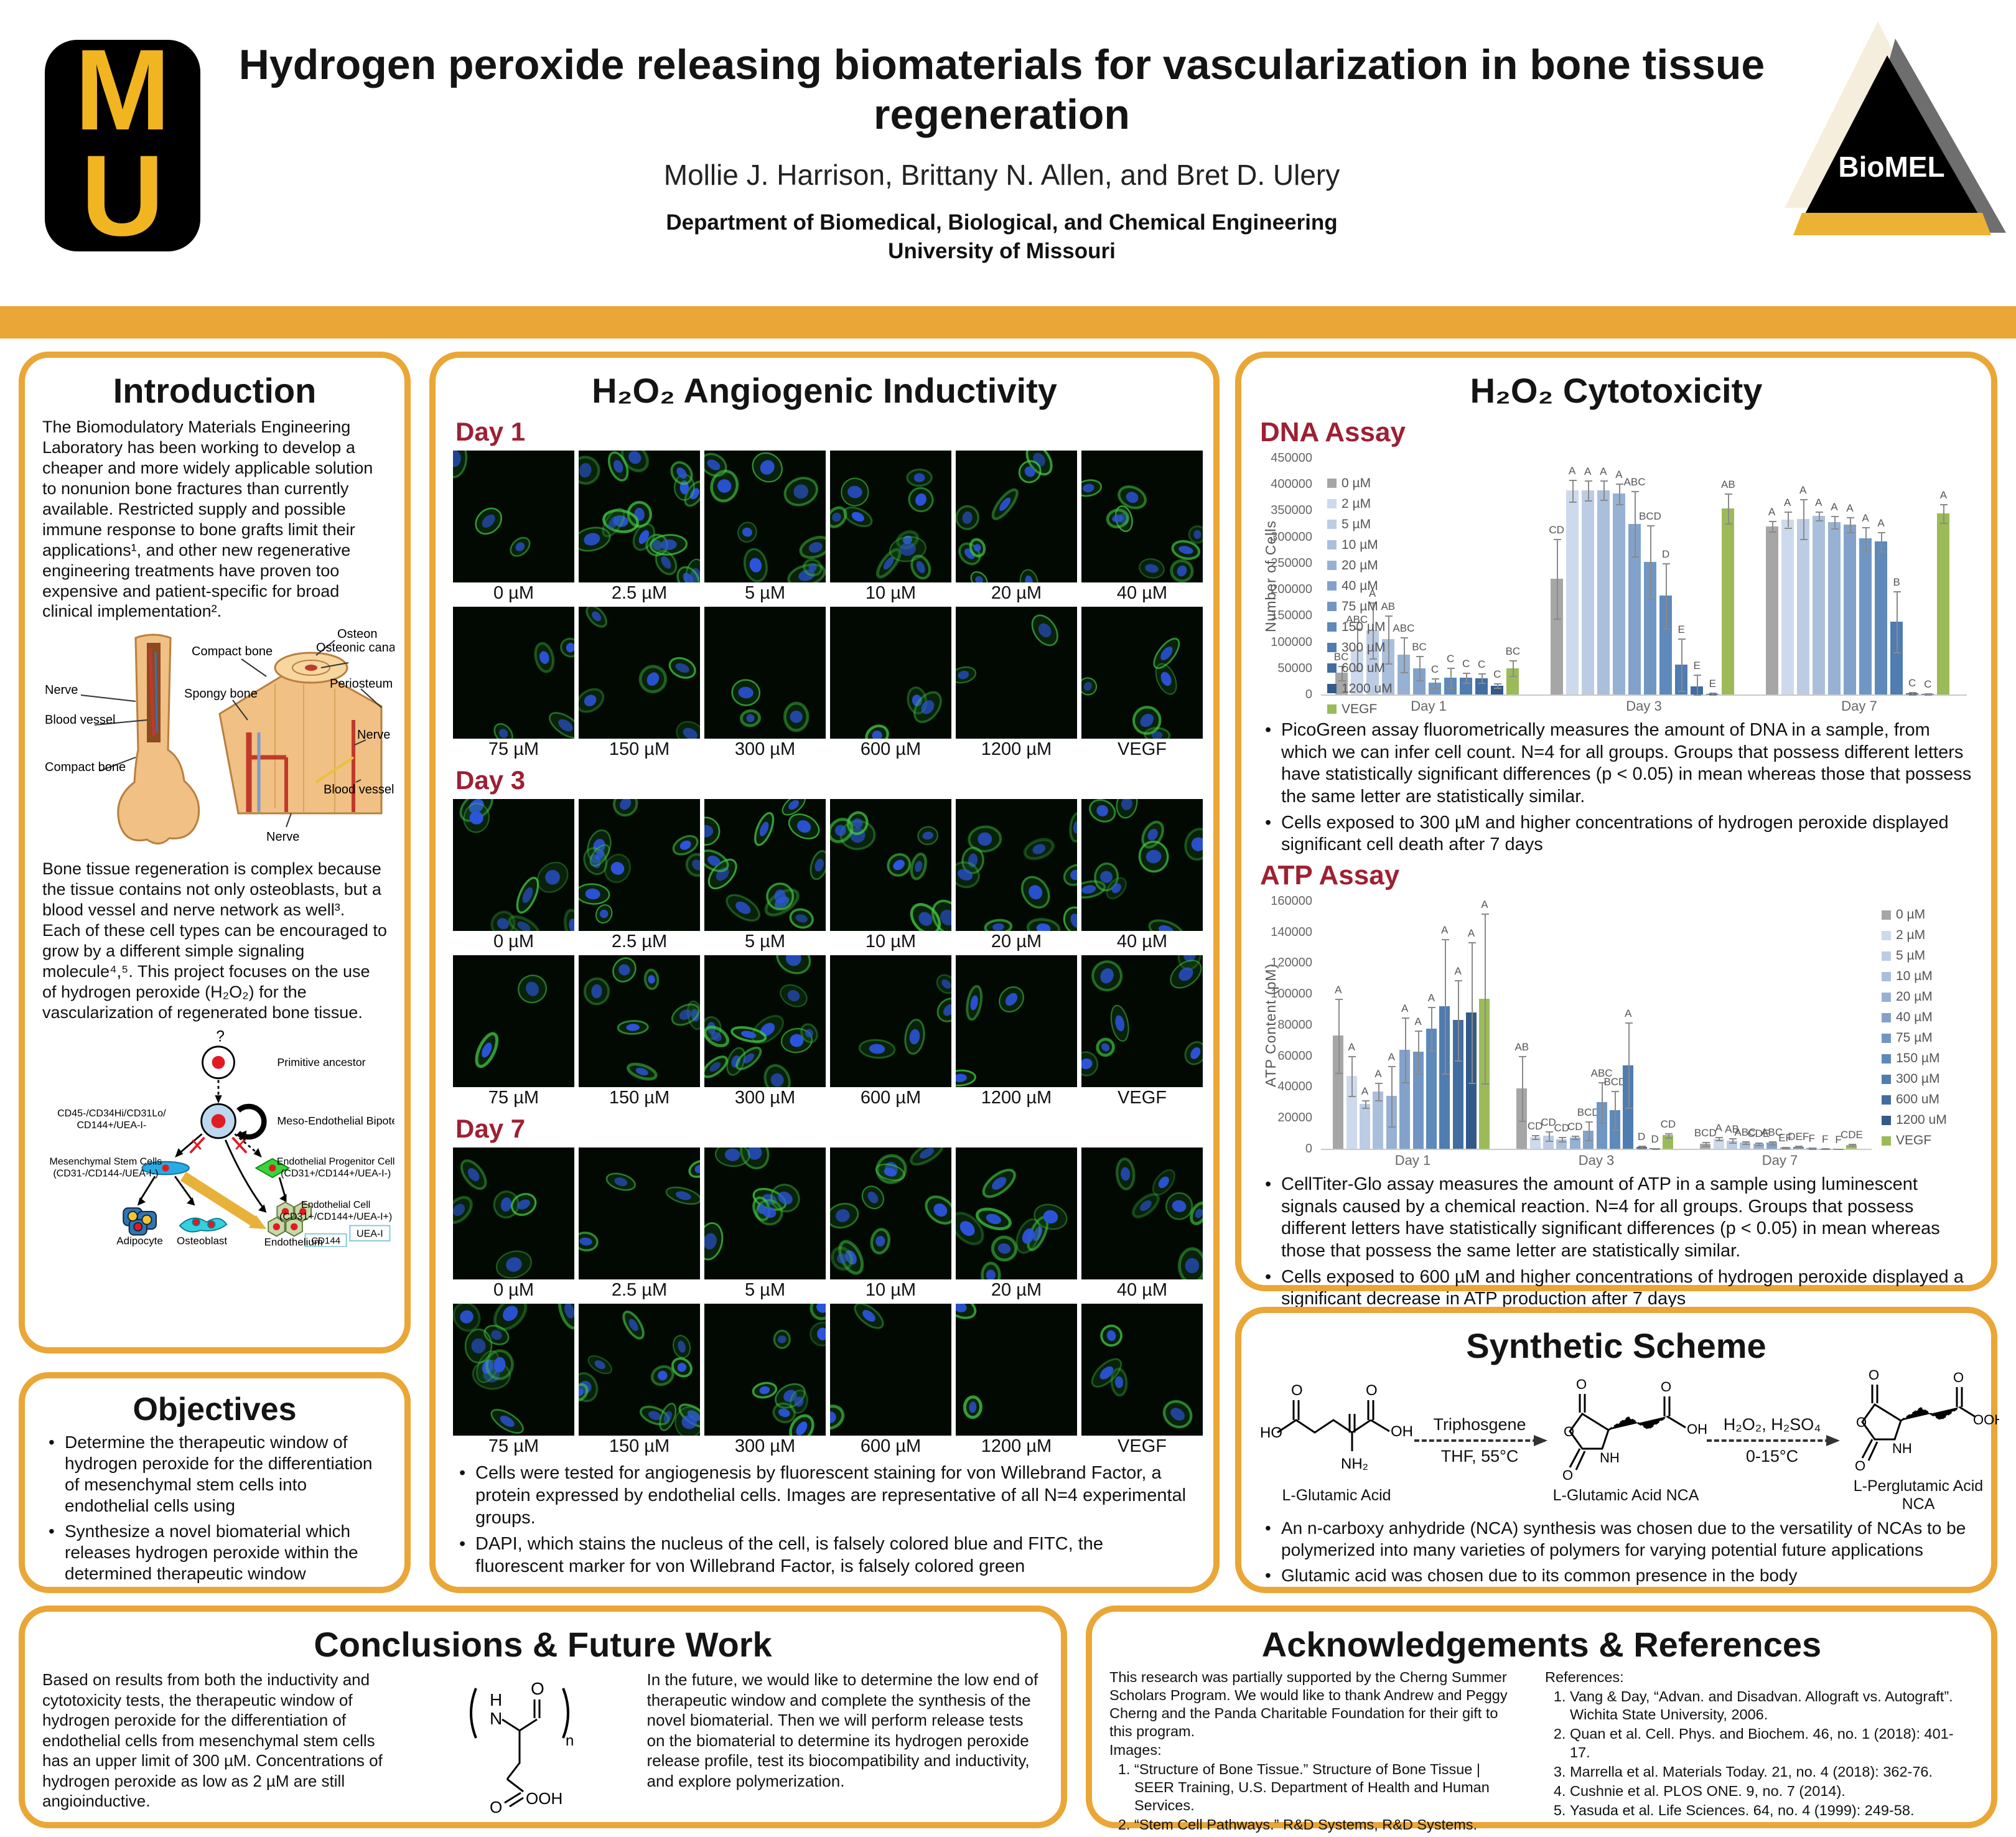 Image resolution: width=2016 pixels, height=1837 pixels. I want to click on bone-label-periosteum: Periosteum, so click(361, 684).